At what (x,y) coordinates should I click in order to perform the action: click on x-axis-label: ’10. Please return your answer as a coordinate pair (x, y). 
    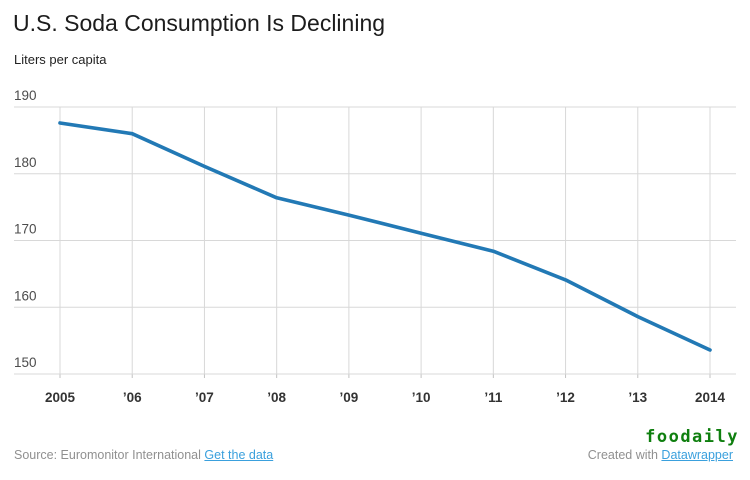
    Looking at the image, I should click on (421, 397).